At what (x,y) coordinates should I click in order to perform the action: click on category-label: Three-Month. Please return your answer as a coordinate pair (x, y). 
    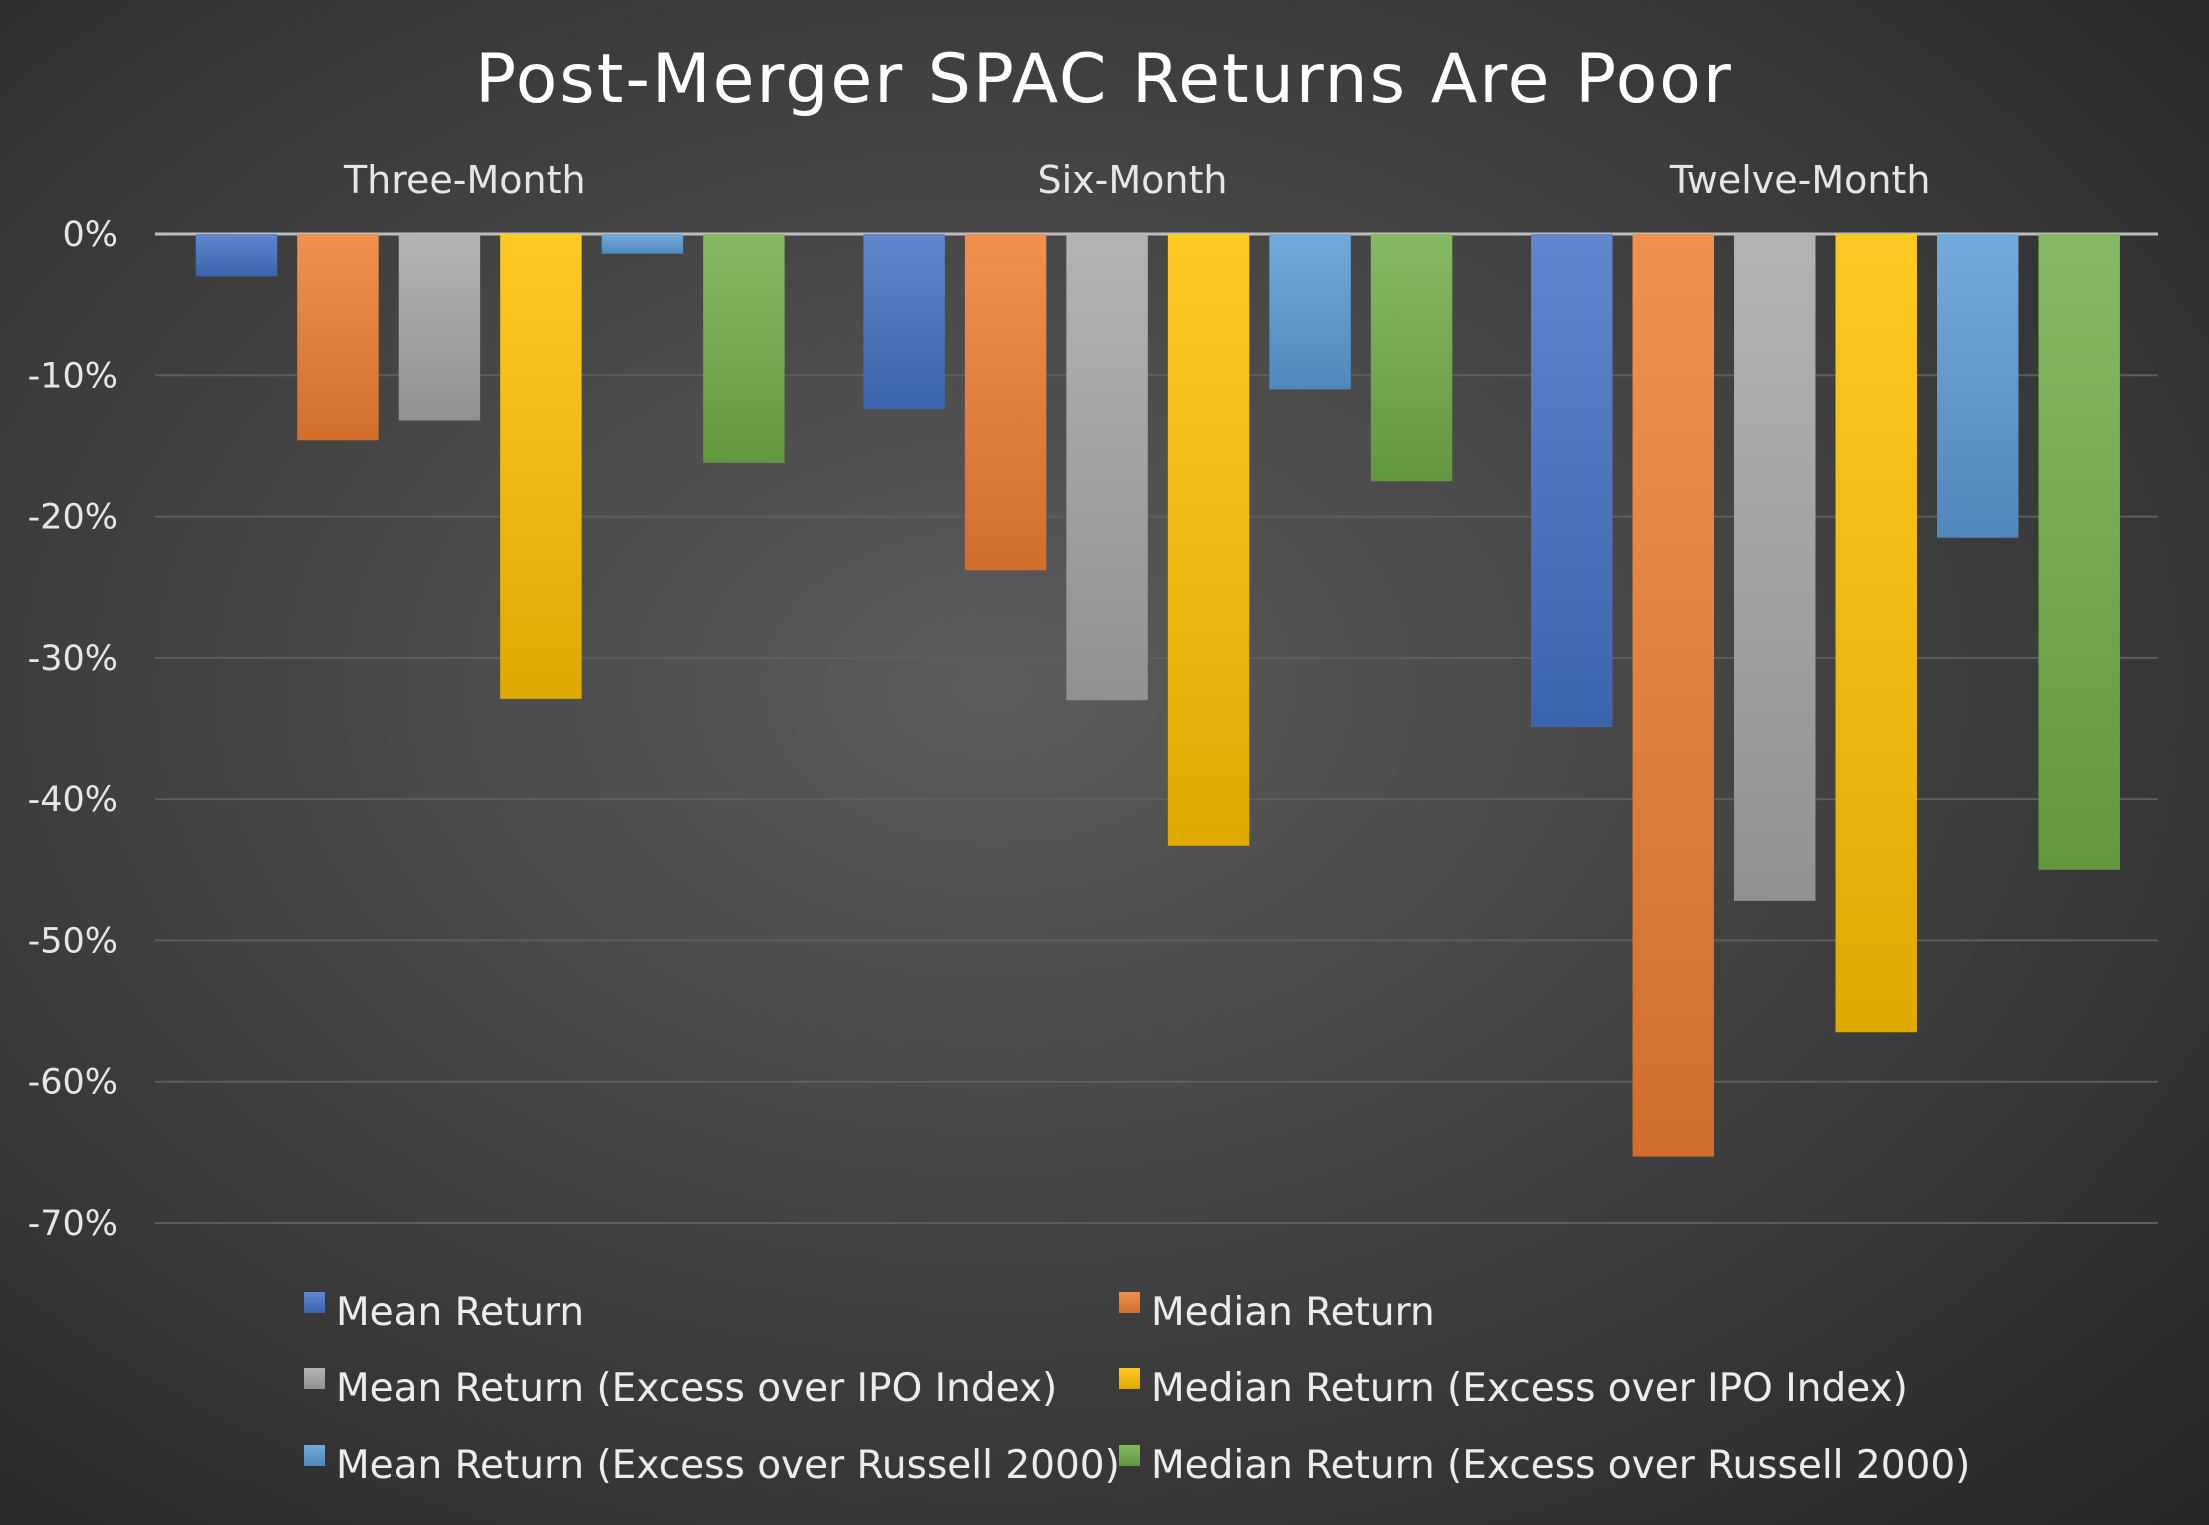
    Looking at the image, I should click on (464, 180).